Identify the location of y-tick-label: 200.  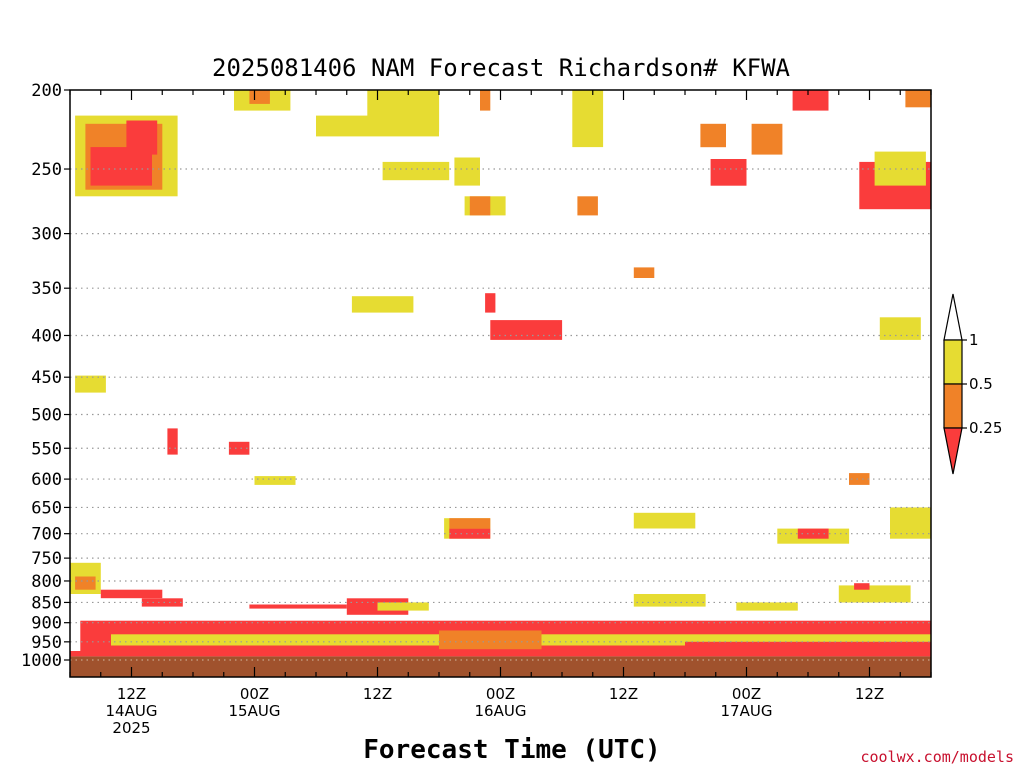
(46, 91).